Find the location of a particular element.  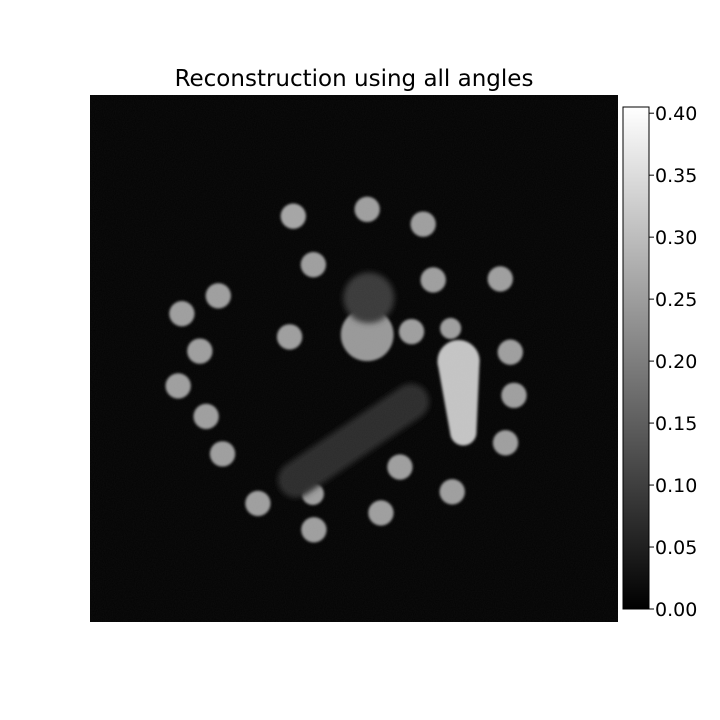

colorbar-tick-label: 0.35 is located at coordinates (676, 176).